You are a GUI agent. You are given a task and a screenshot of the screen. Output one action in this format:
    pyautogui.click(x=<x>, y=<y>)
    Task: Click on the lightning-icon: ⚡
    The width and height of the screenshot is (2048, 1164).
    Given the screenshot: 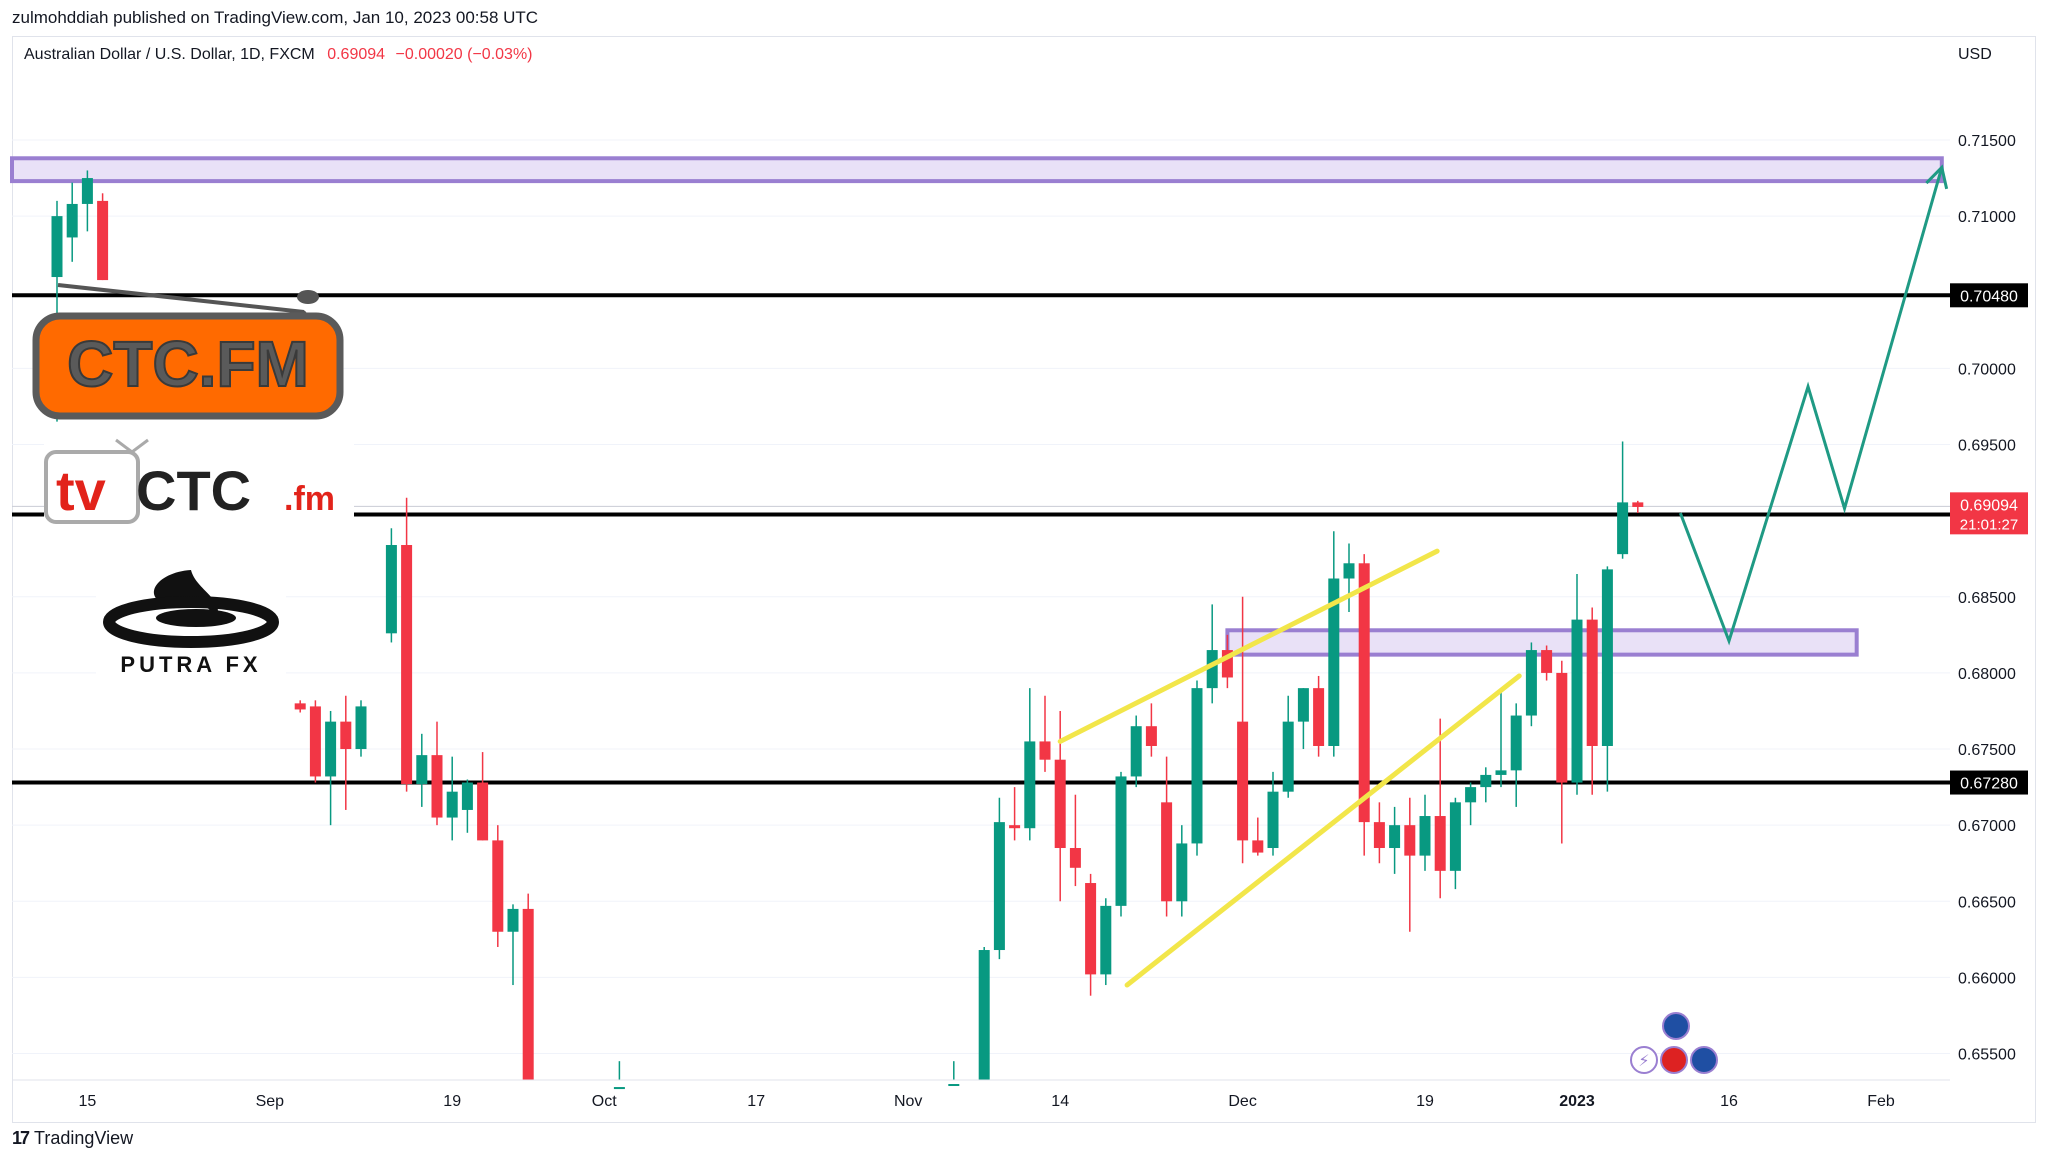 What is the action you would take?
    pyautogui.click(x=1643, y=1060)
    